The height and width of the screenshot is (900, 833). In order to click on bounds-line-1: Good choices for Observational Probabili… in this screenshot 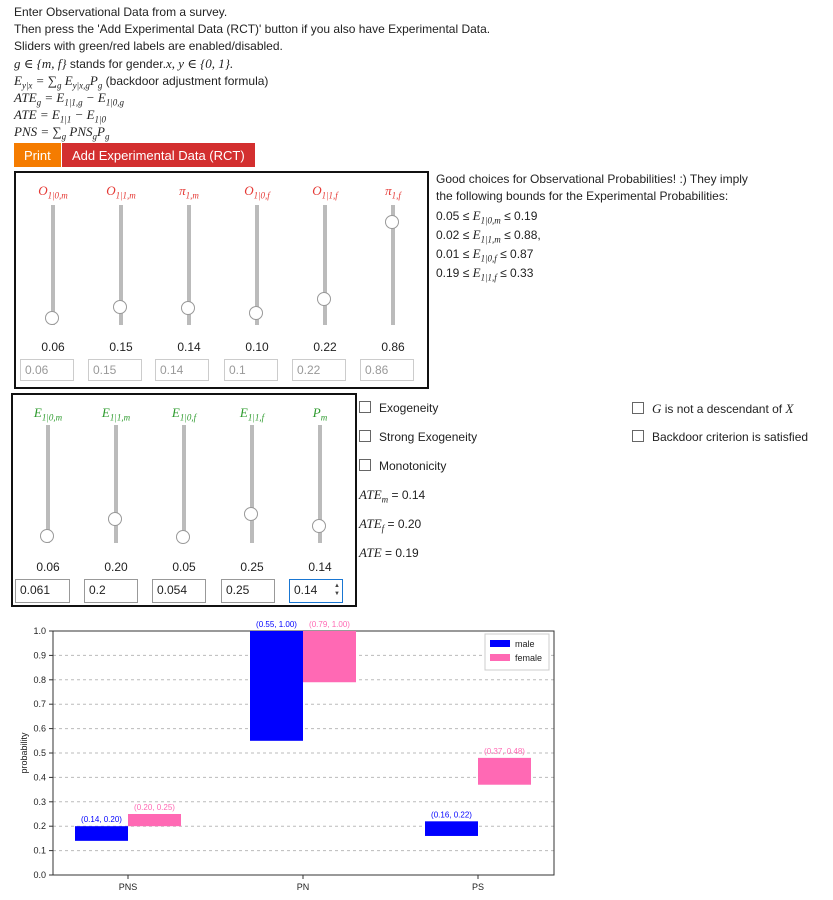, I will do `click(592, 179)`.